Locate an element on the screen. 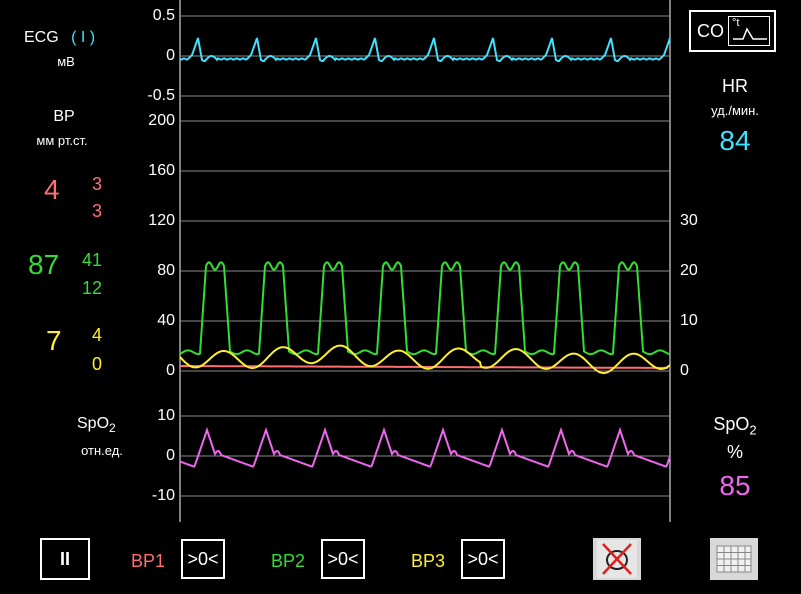 The image size is (801, 594). hr-value: 84 is located at coordinates (735, 140).